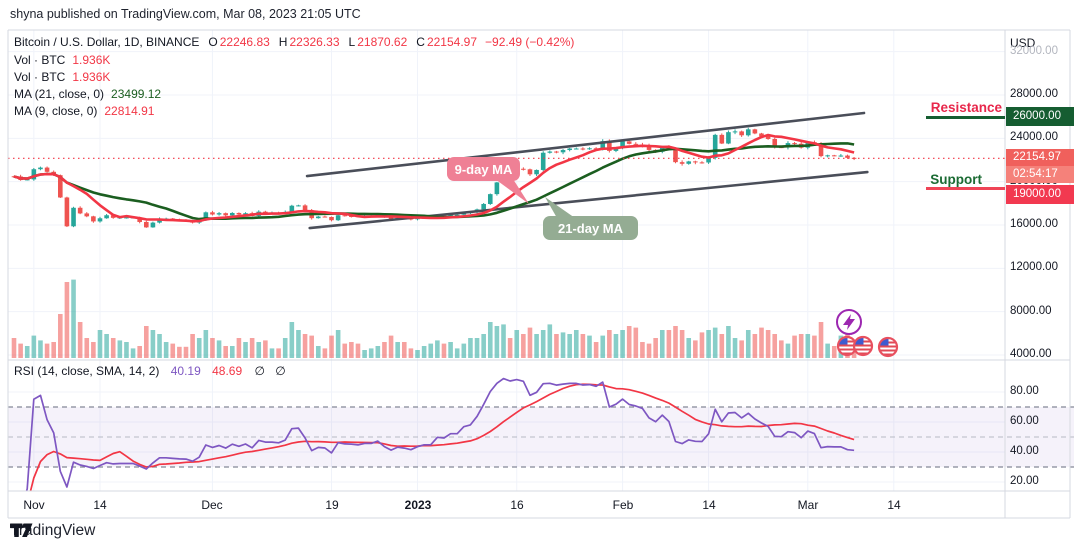 The width and height of the screenshot is (1078, 554). Describe the element at coordinates (280, 371) in the screenshot. I see `rsi-empty-2: ∅` at that location.